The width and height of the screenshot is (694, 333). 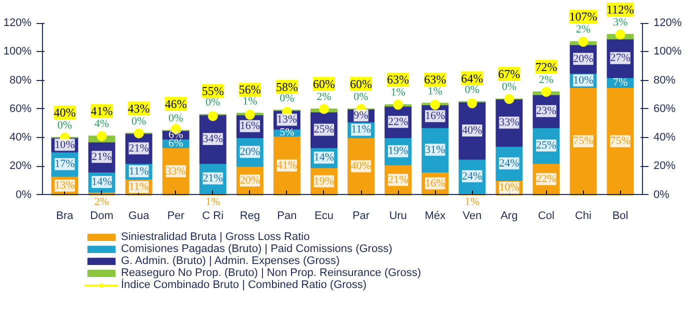 What do you see at coordinates (546, 111) in the screenshot?
I see `data-label: 23%` at bounding box center [546, 111].